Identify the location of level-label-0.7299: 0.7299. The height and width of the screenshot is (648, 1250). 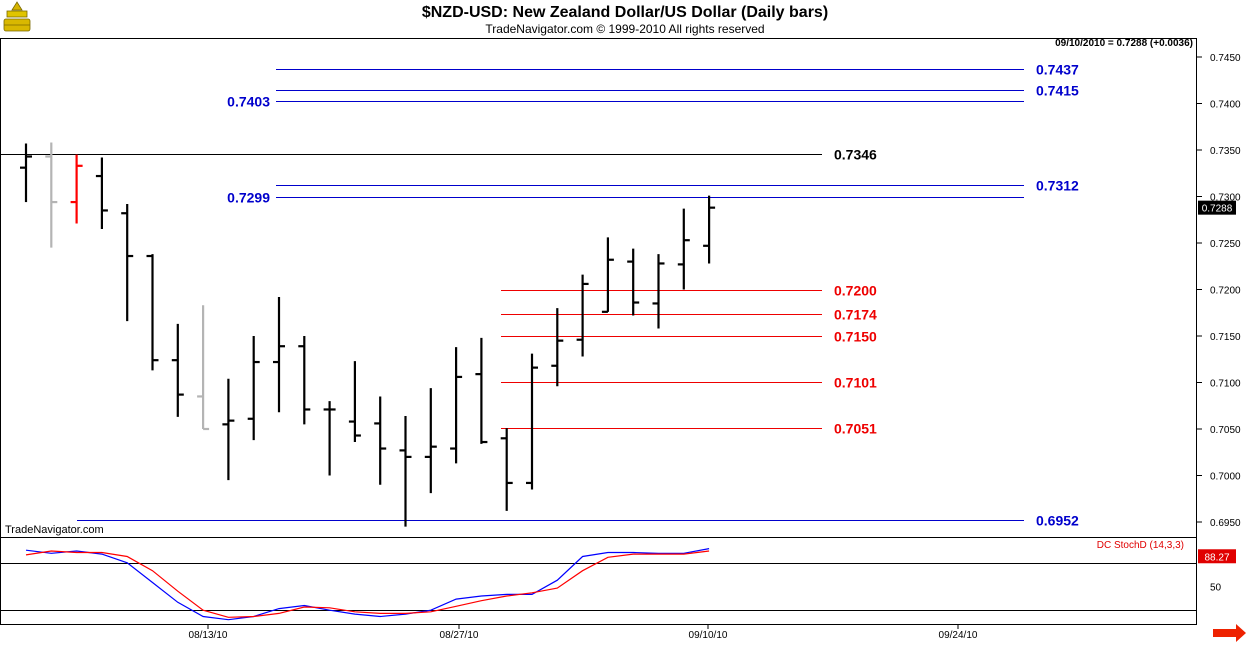
(248, 198).